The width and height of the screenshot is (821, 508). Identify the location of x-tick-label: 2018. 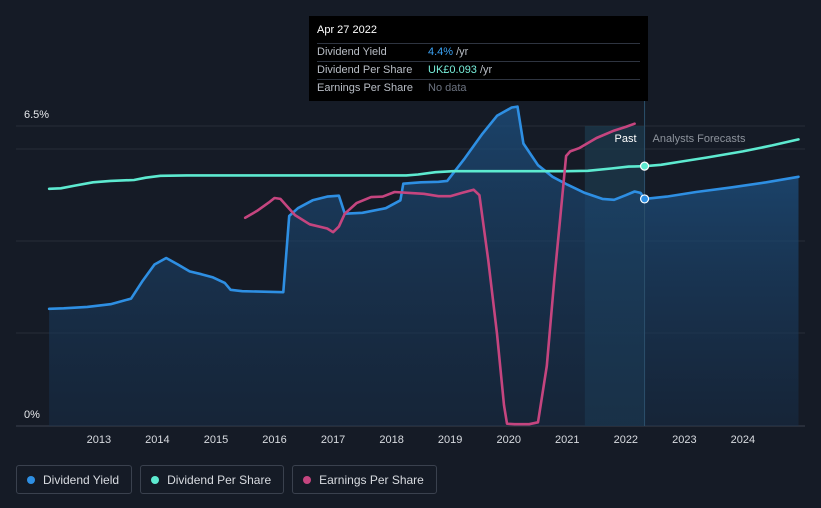
(391, 440).